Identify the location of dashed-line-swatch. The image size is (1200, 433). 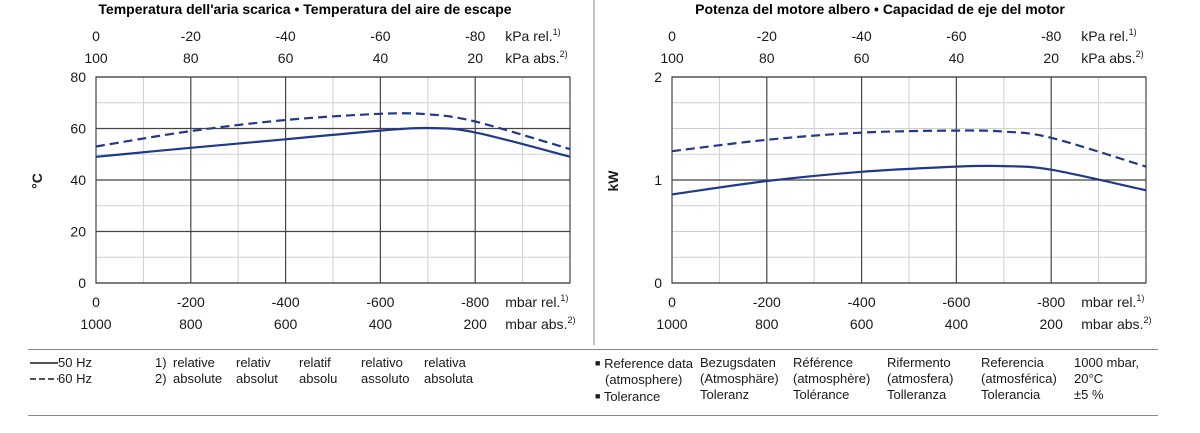
(44, 379).